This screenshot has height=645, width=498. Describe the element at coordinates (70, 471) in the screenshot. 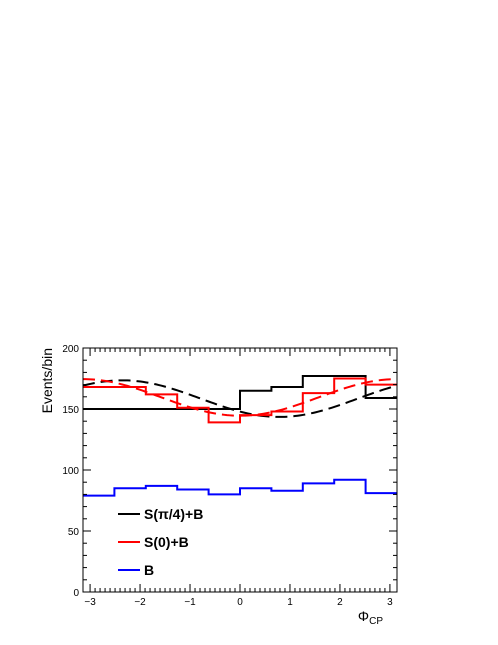

I see `y-tick-label: 100` at that location.